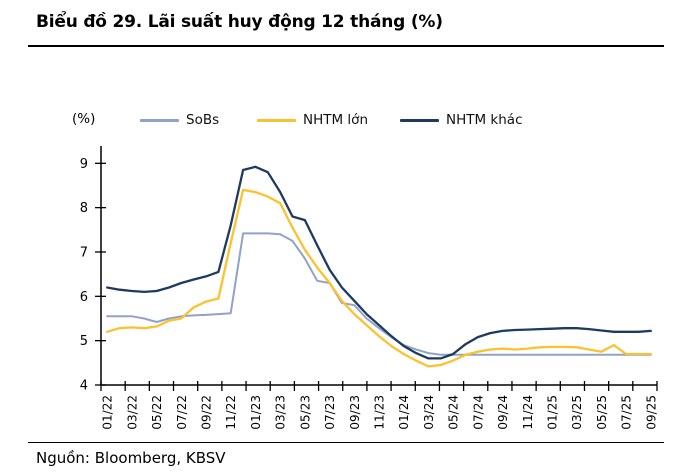 This screenshot has height=476, width=700. What do you see at coordinates (419, 120) in the screenshot?
I see `legend-line-nhtm-khac-icon` at bounding box center [419, 120].